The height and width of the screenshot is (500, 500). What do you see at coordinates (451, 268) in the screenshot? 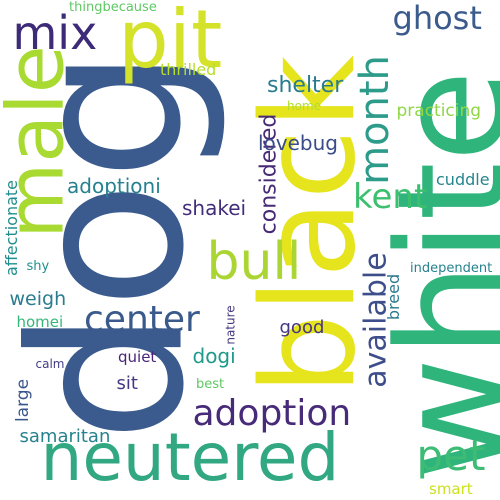
I see `word-independent: independent` at bounding box center [451, 268].